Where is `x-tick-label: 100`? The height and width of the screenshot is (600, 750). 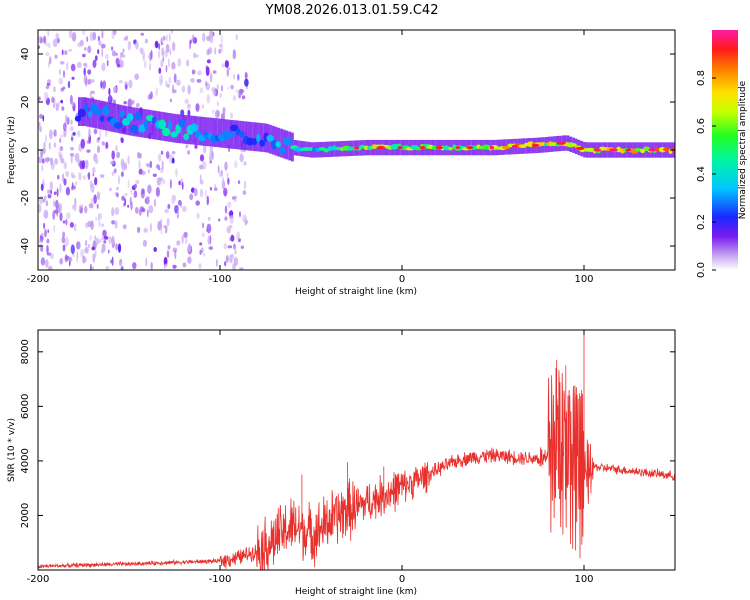 x-tick-label: 100 is located at coordinates (583, 279).